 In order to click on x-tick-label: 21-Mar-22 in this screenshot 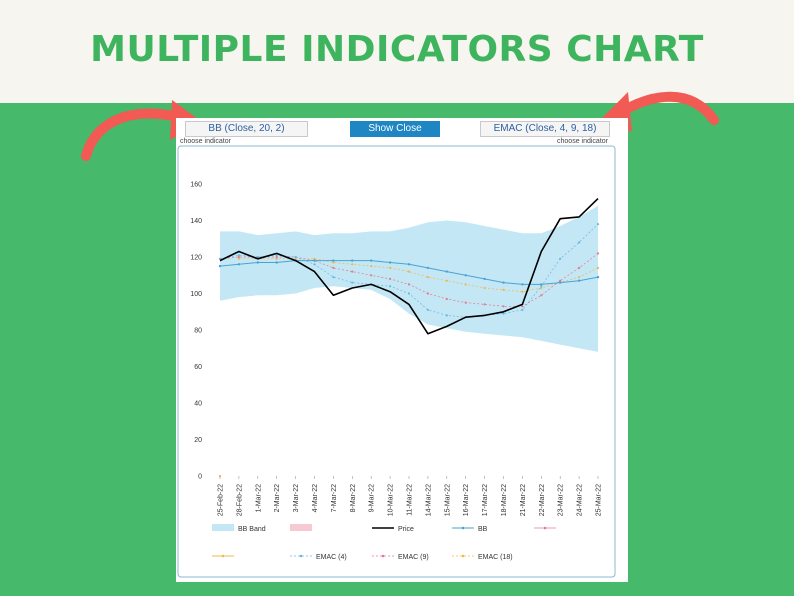, I will do `click(523, 500)`.